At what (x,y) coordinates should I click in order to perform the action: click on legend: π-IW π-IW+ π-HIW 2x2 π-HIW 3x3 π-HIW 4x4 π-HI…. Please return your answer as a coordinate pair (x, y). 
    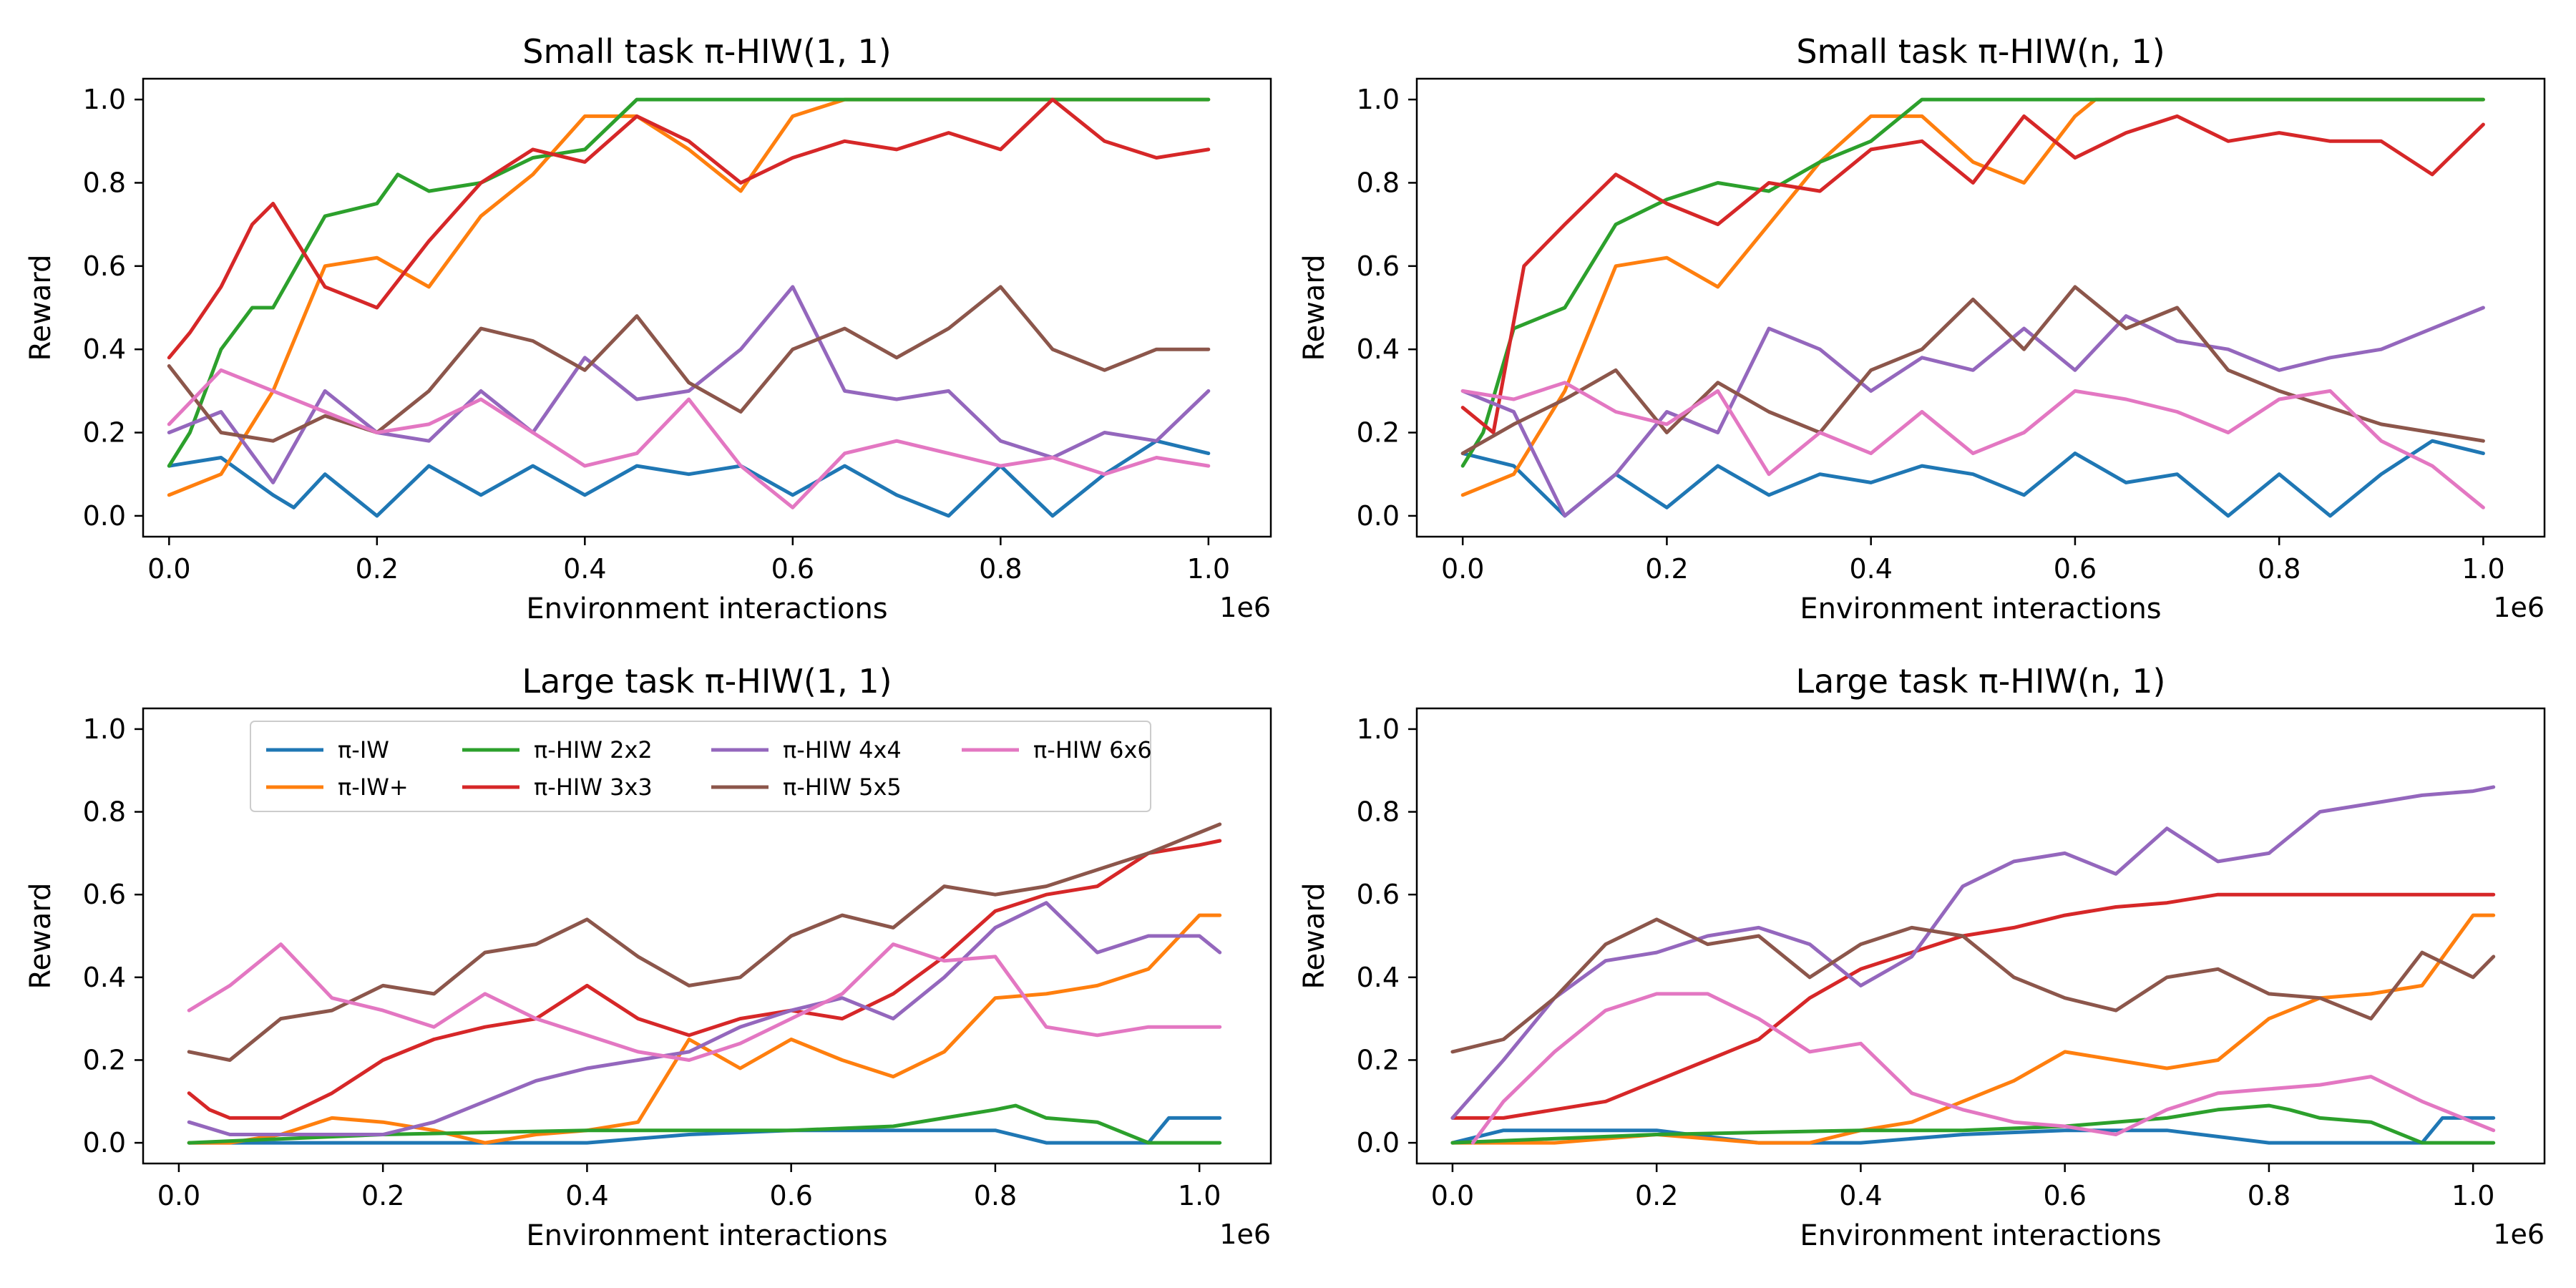
    Looking at the image, I should click on (701, 766).